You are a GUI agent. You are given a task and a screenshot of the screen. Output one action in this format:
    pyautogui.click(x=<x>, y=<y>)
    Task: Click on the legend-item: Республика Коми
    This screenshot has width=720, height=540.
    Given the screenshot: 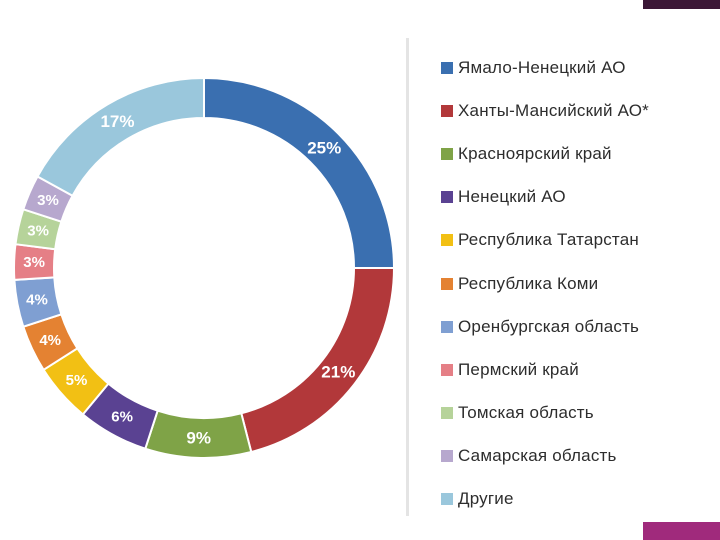 What is the action you would take?
    pyautogui.click(x=545, y=283)
    